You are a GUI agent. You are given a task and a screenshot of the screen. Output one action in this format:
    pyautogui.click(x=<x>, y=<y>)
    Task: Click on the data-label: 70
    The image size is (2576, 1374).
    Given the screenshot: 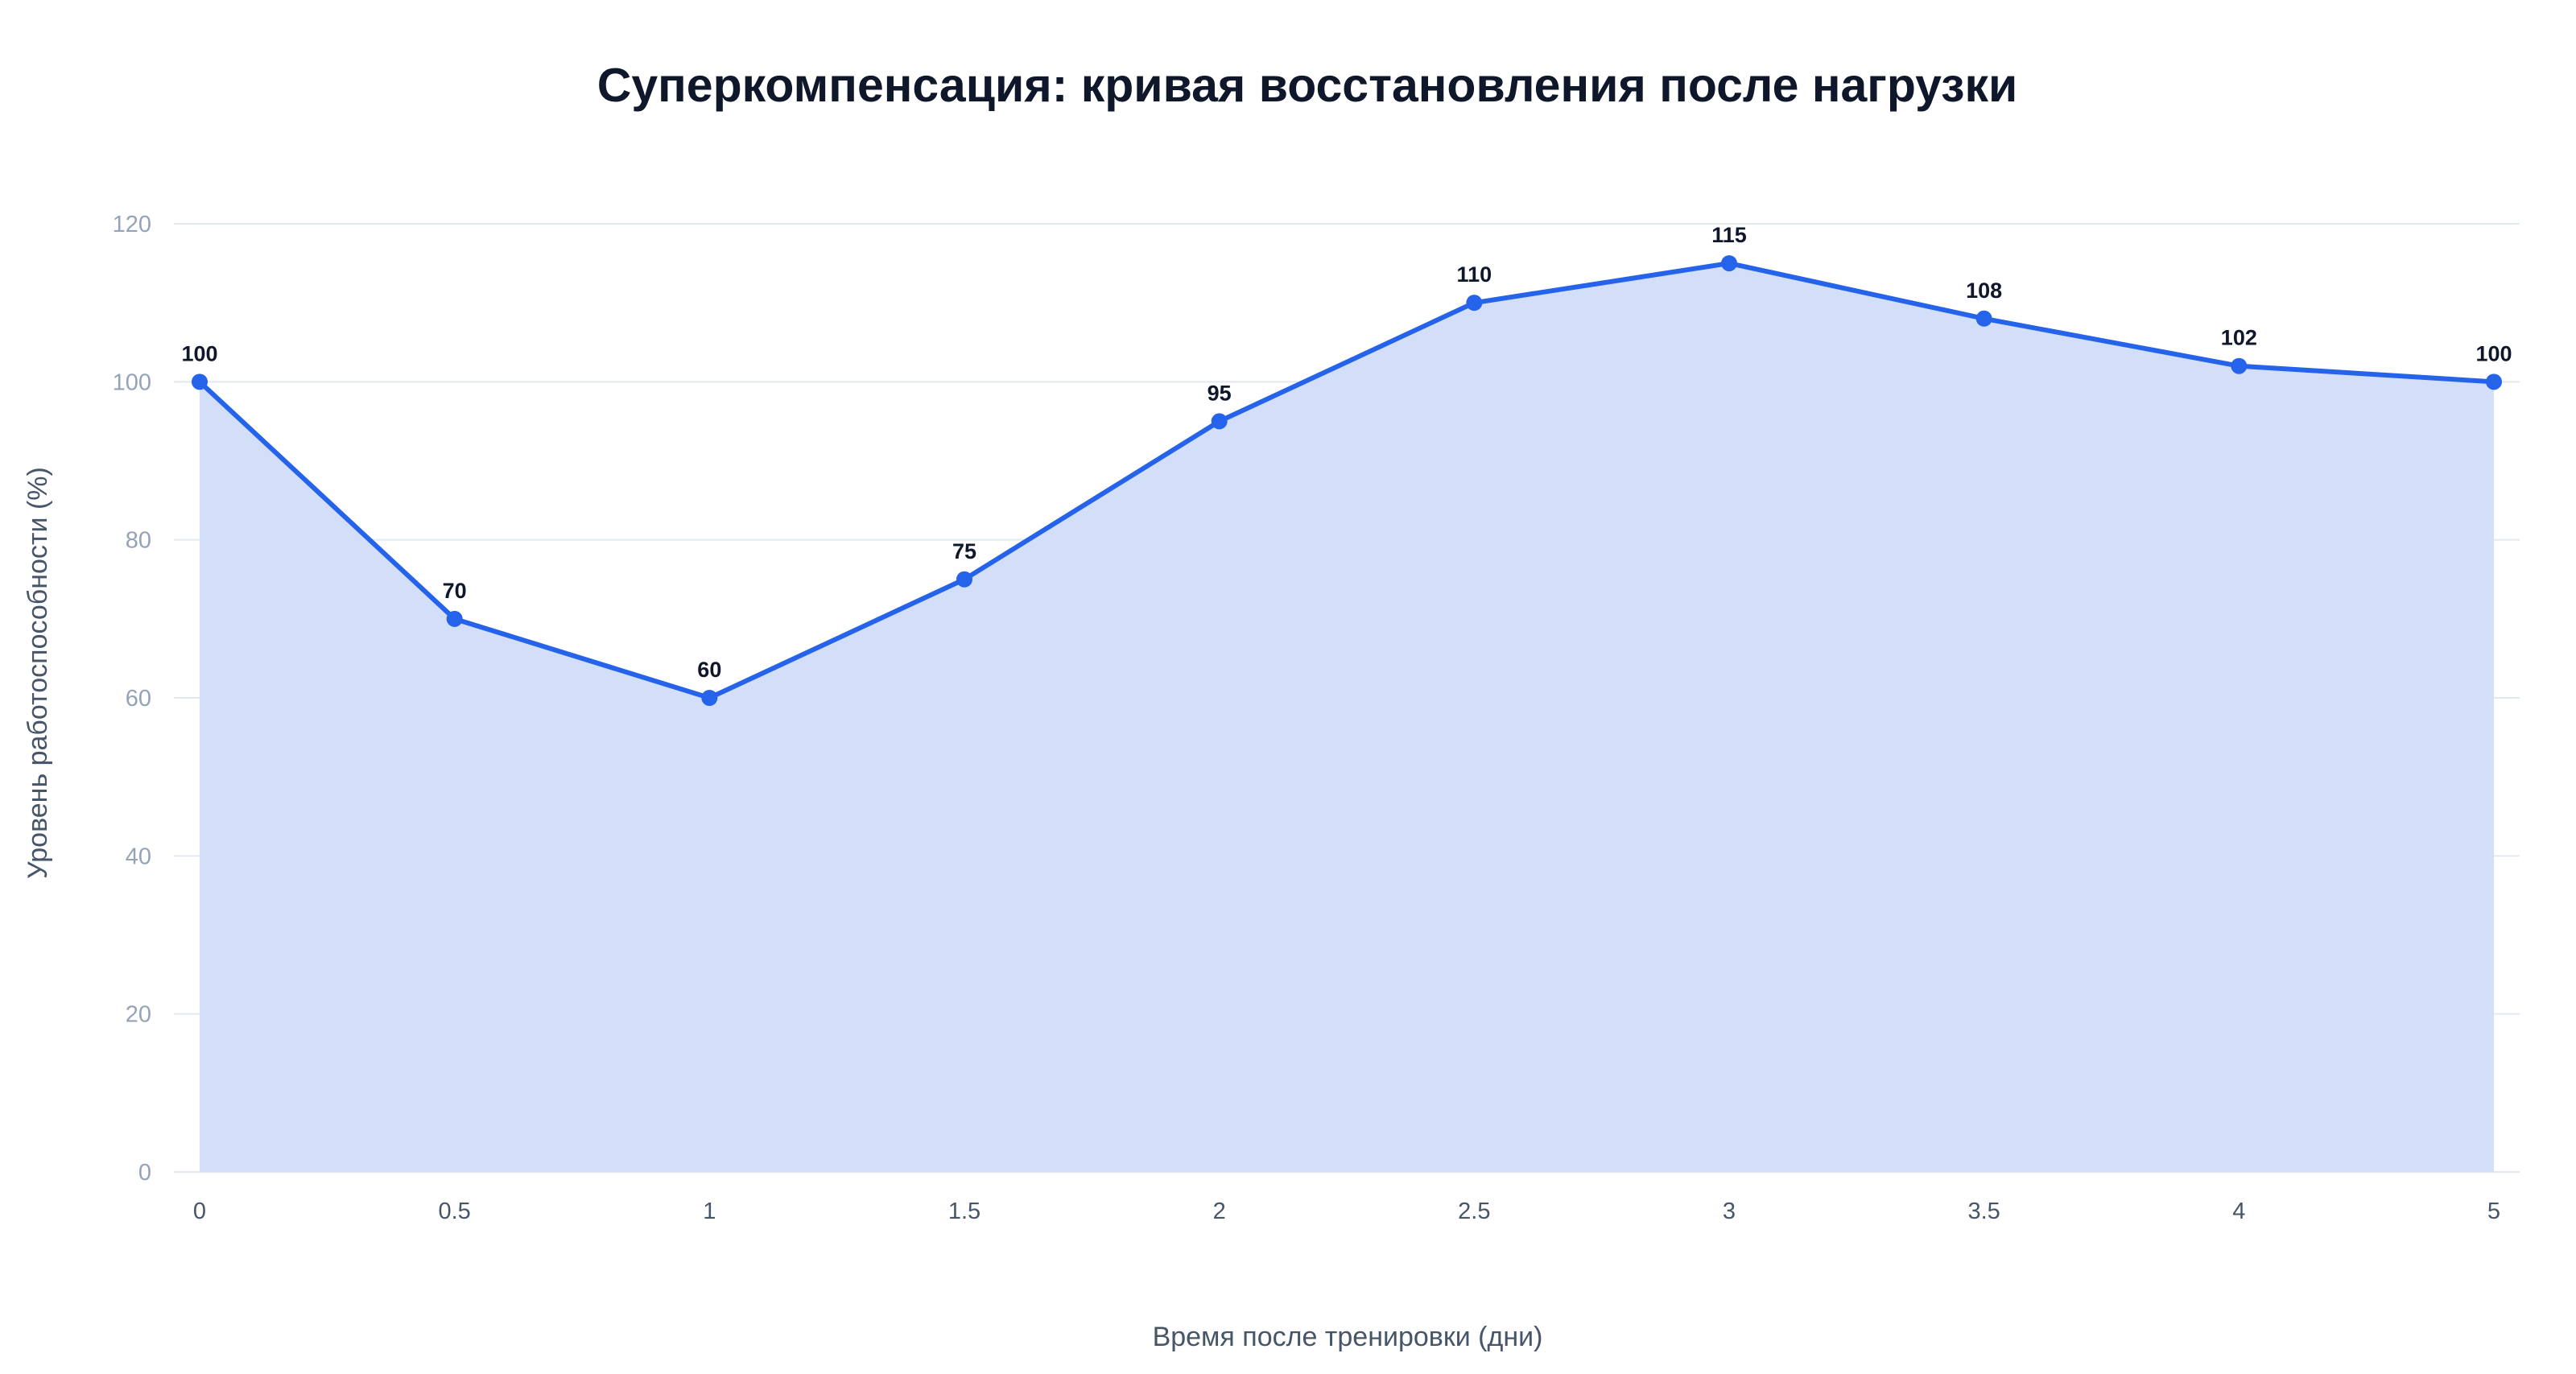 What is the action you would take?
    pyautogui.click(x=455, y=591)
    